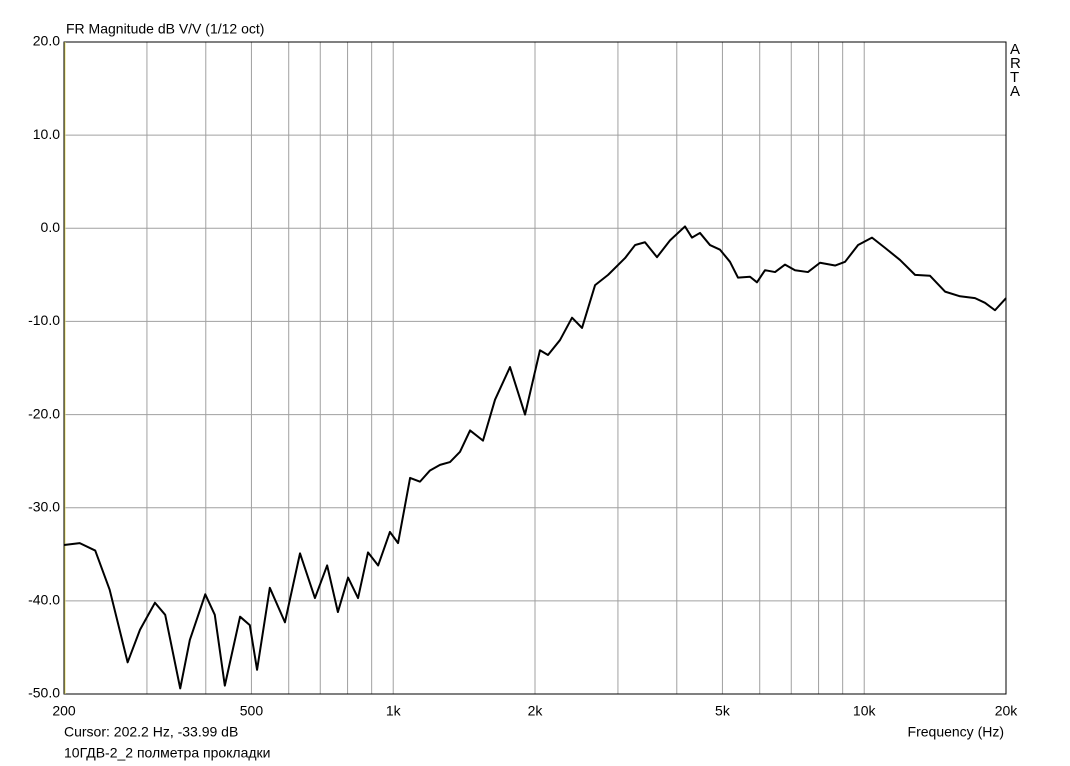 This screenshot has height=766, width=1070. What do you see at coordinates (394, 711) in the screenshot?
I see `x-tick-label: 1k` at bounding box center [394, 711].